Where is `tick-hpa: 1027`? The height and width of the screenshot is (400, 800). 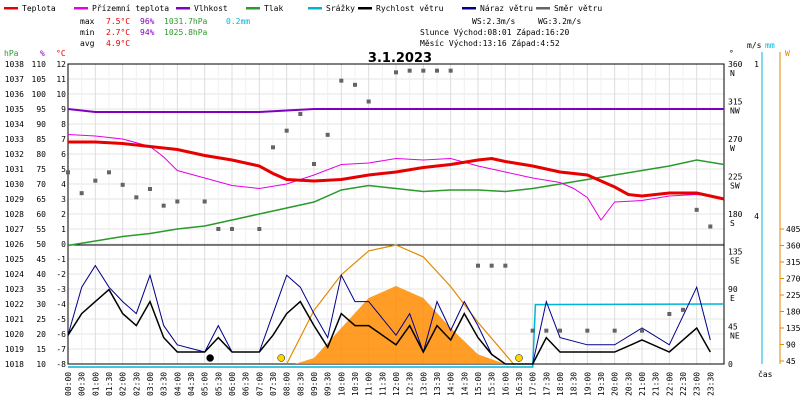 tick-hpa: 1027 is located at coordinates (14, 229).